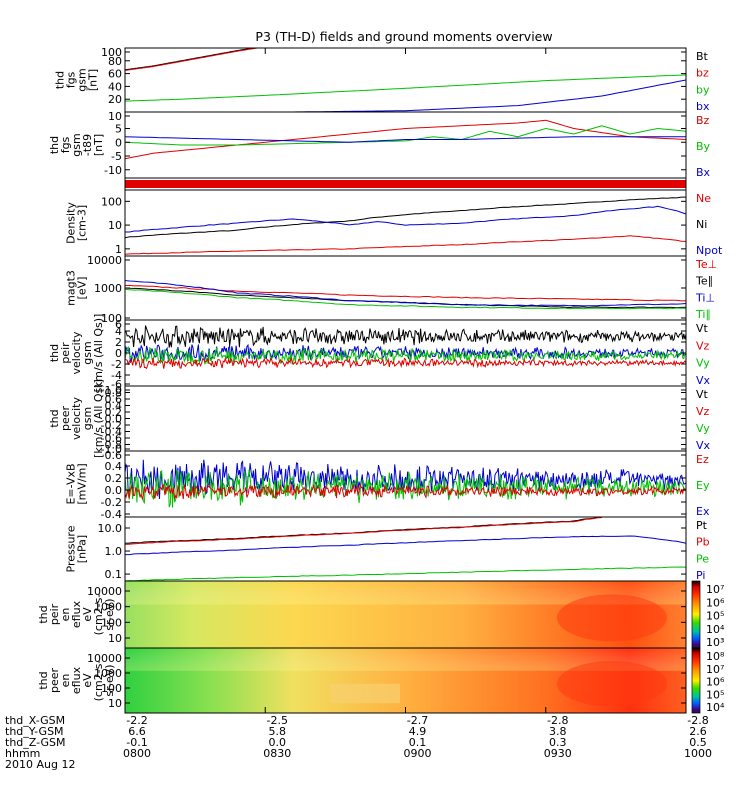  I want to click on ephemeris-row-label: thd_Y-GSM, so click(34, 731).